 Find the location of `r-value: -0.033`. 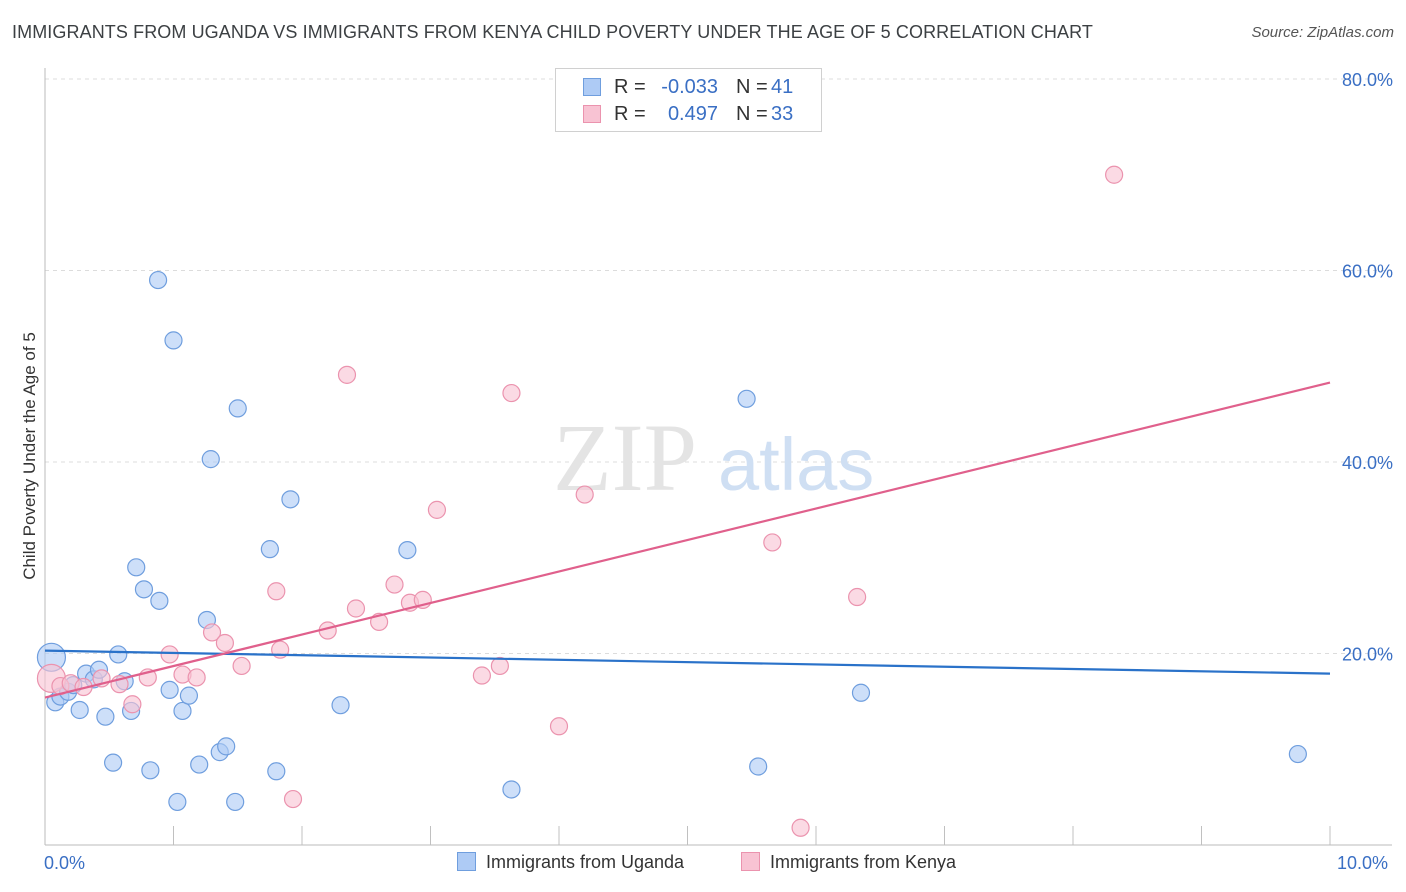

r-value: -0.033 is located at coordinates (689, 87).